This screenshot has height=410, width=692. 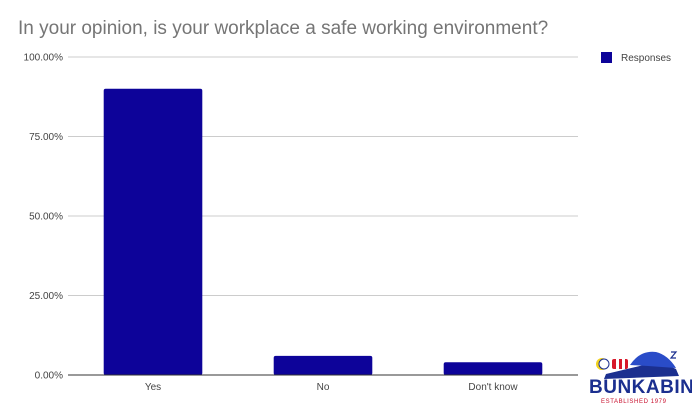 What do you see at coordinates (323, 387) in the screenshot?
I see `x-tick-label: No` at bounding box center [323, 387].